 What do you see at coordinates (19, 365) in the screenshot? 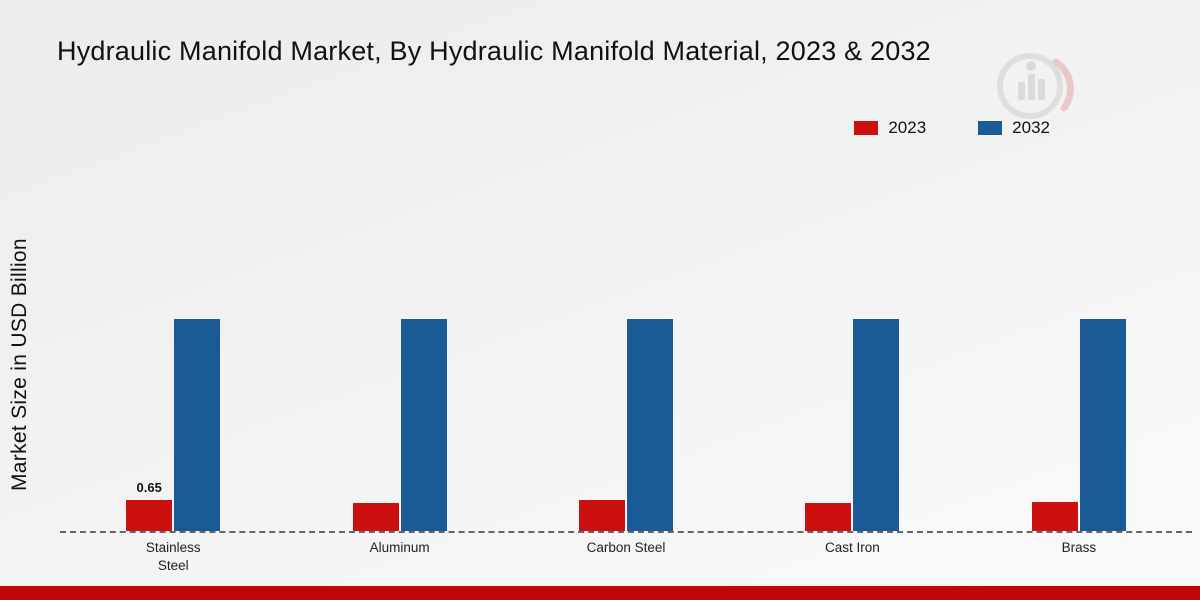
I see `y-axis-label: Market Size in USD Billion` at bounding box center [19, 365].